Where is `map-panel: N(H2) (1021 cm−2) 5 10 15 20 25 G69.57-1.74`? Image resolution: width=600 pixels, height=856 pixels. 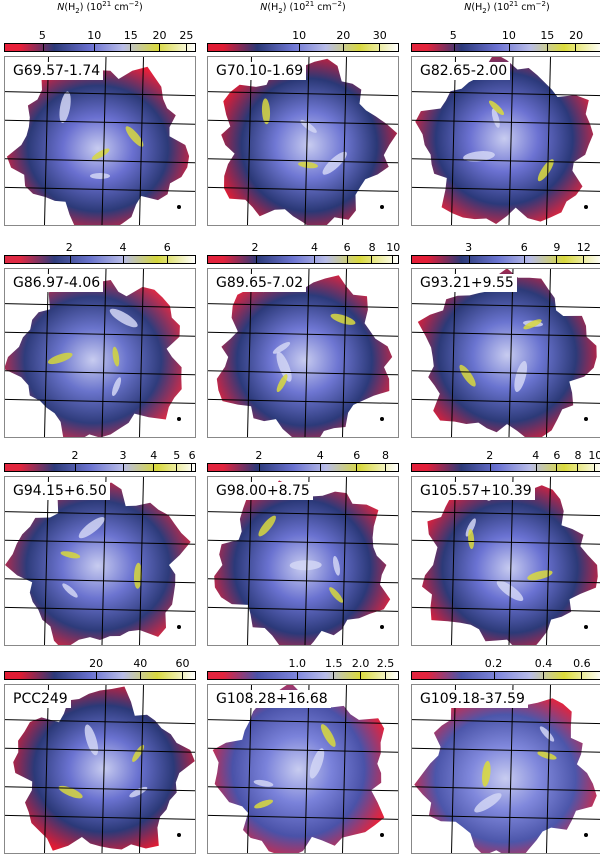 map-panel: N(H2) (1021 cm−2) 5 10 15 20 25 G69.57-1.74 is located at coordinates (100, 114).